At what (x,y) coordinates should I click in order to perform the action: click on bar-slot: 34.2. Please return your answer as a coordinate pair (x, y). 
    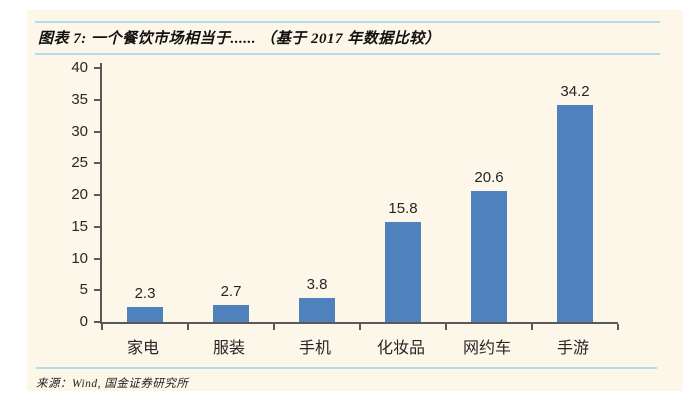
    Looking at the image, I should click on (575, 202).